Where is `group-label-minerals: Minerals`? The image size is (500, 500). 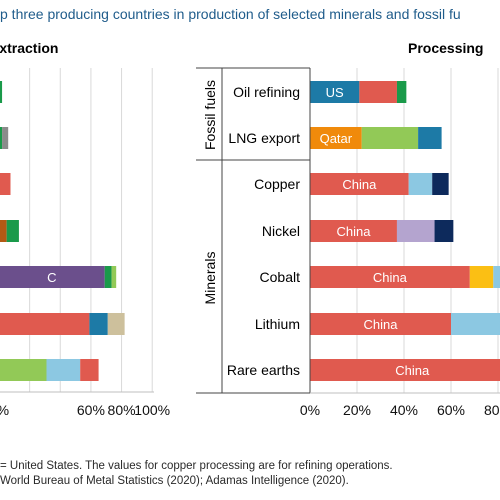 group-label-minerals: Minerals is located at coordinates (210, 278).